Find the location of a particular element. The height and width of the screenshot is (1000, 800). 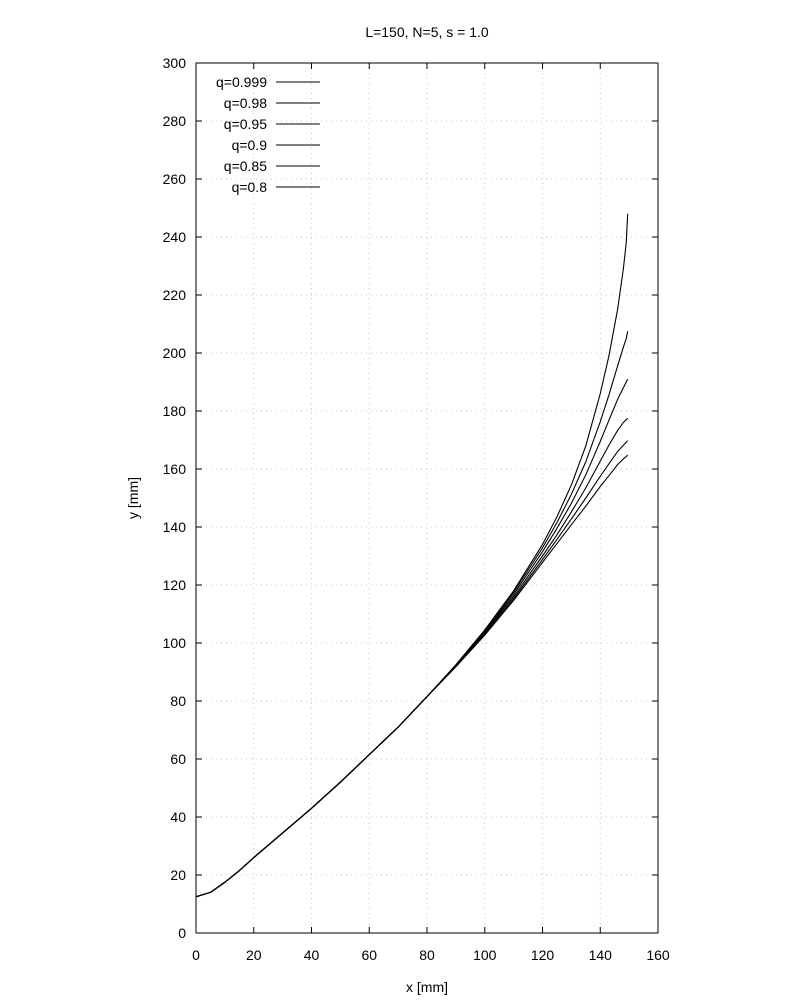

y-tick-label: 280 is located at coordinates (175, 121).